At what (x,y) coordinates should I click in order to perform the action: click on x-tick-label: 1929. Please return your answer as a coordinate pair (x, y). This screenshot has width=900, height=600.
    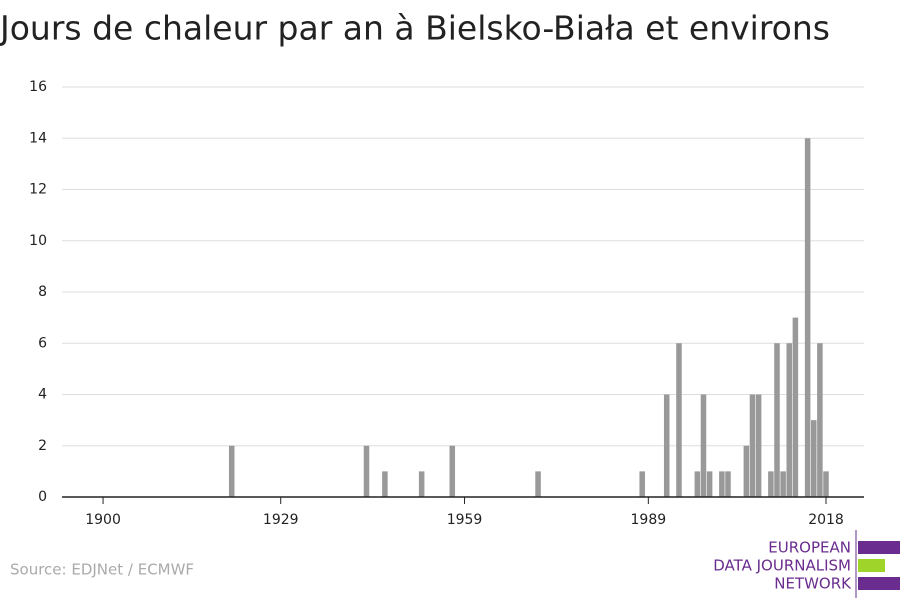
    Looking at the image, I should click on (281, 520).